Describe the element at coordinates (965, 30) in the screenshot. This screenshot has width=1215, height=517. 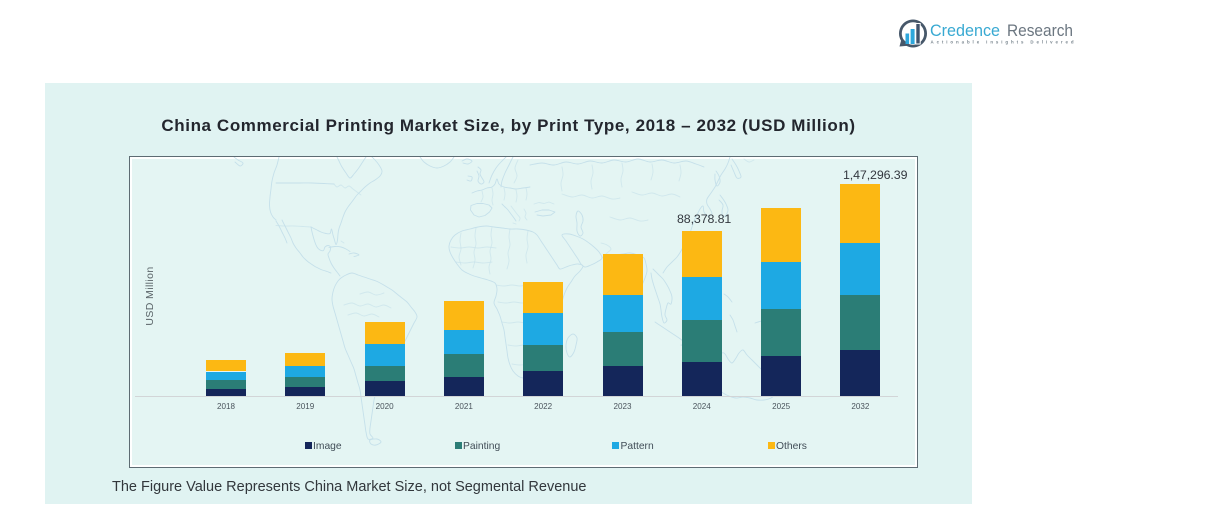
I see `svg-text: Credence` at that location.